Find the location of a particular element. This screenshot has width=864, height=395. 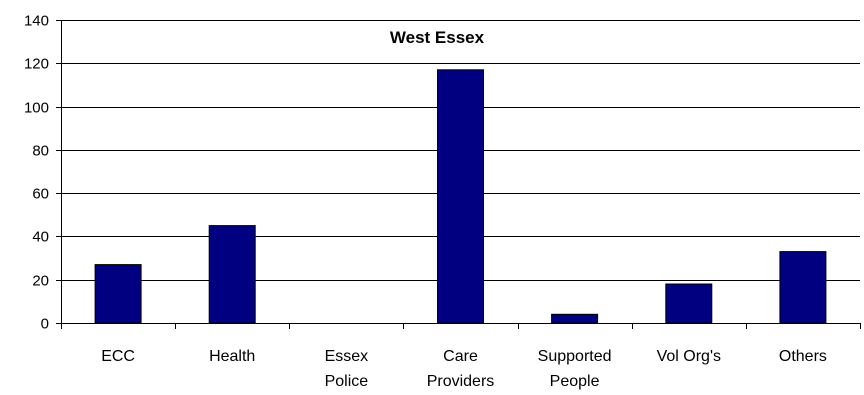

x-category-label: Others is located at coordinates (803, 356).